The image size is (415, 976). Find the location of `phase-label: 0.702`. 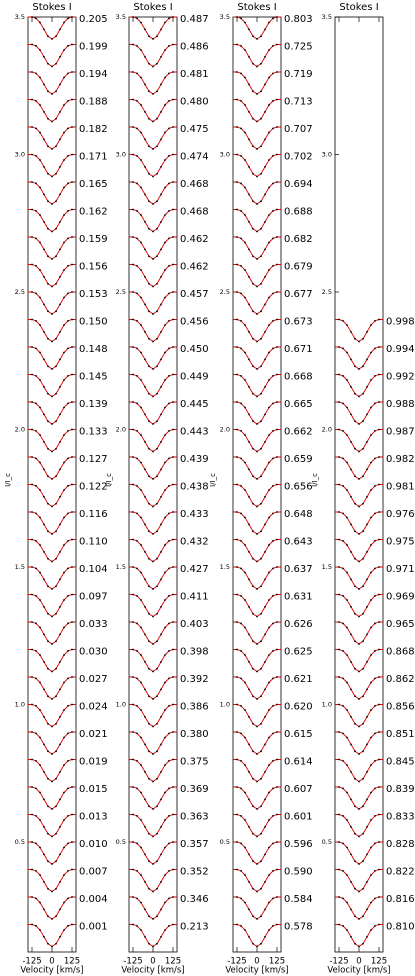

phase-label: 0.702 is located at coordinates (298, 157).